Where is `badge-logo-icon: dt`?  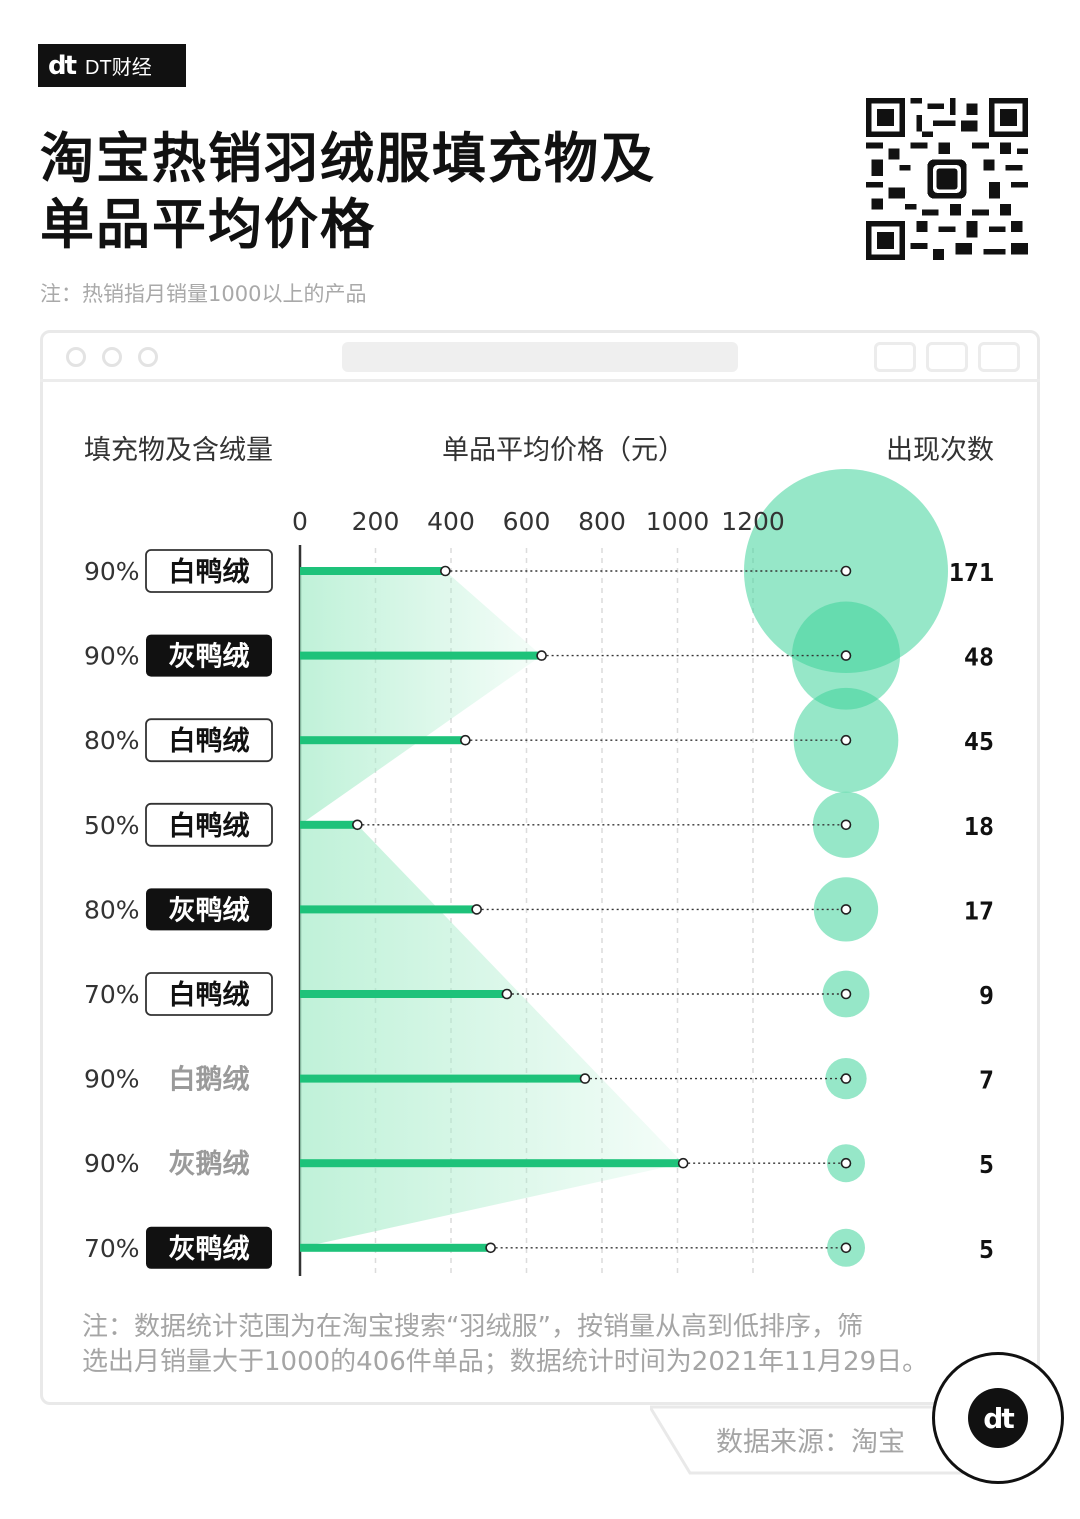 badge-logo-icon: dt is located at coordinates (998, 1418).